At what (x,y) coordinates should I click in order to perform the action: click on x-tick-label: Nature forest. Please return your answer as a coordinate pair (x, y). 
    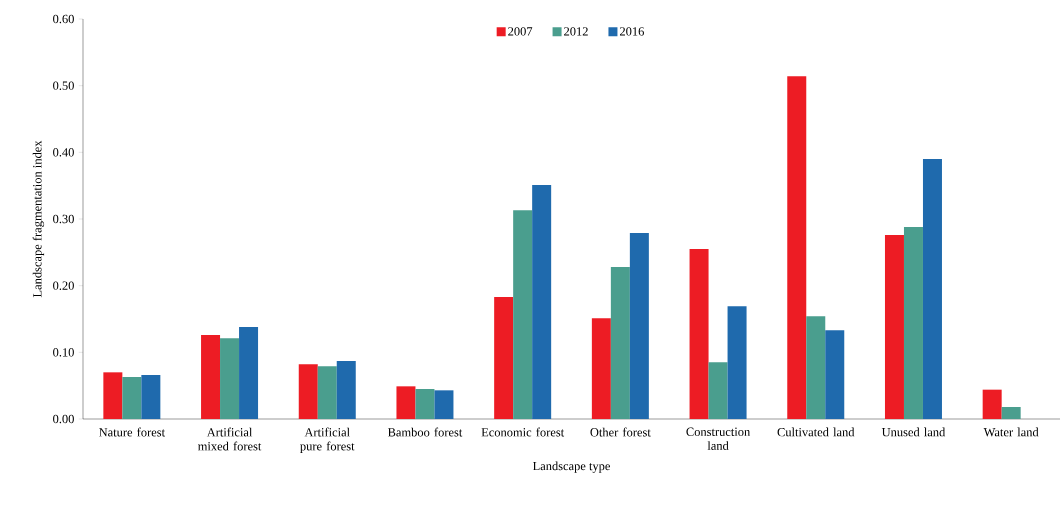
    Looking at the image, I should click on (132, 432).